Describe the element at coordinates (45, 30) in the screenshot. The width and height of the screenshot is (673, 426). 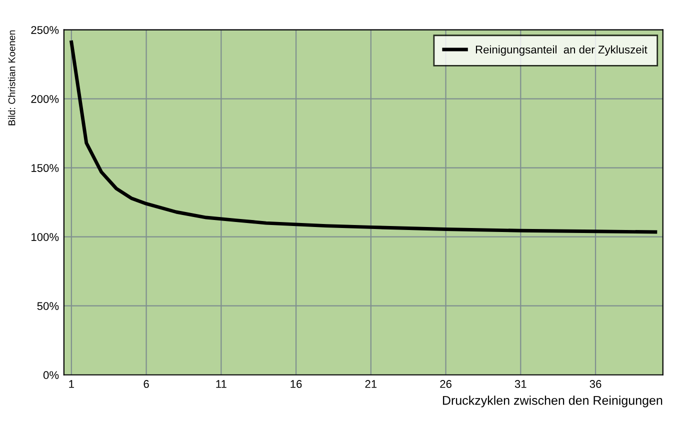
I see `y-tick-label: 250%` at that location.